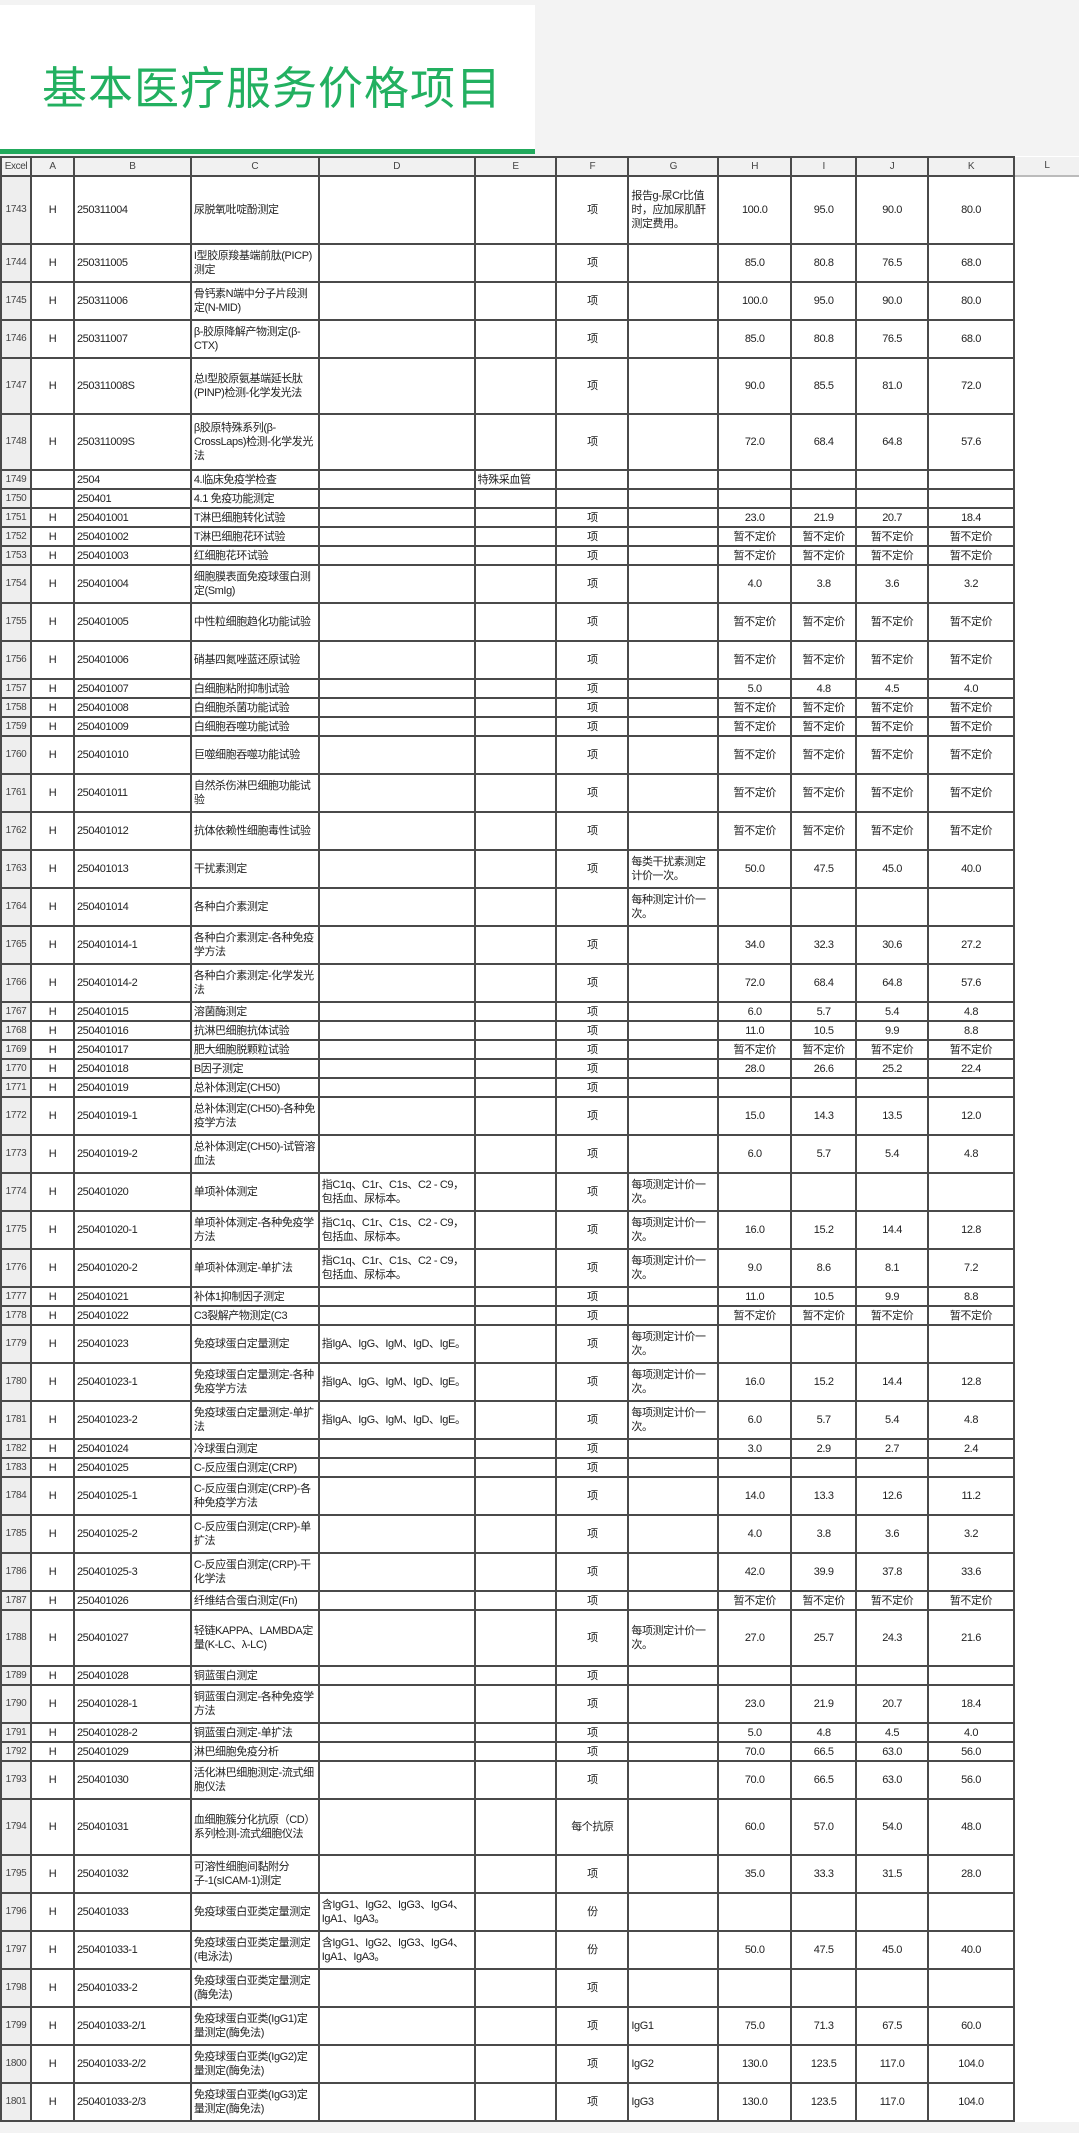  Describe the element at coordinates (892, 1496) in the screenshot. I see `price-j-cell: 12.6` at that location.